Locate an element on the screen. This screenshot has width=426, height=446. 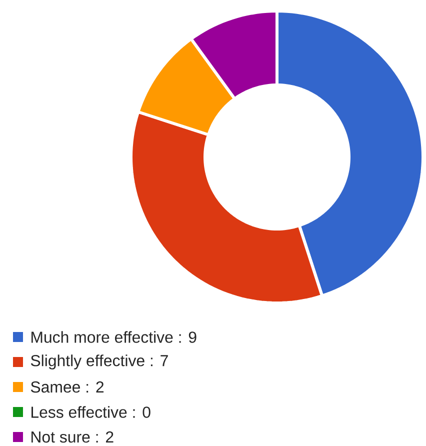
legend-label: Slightly effective : 7 is located at coordinates (99, 362).